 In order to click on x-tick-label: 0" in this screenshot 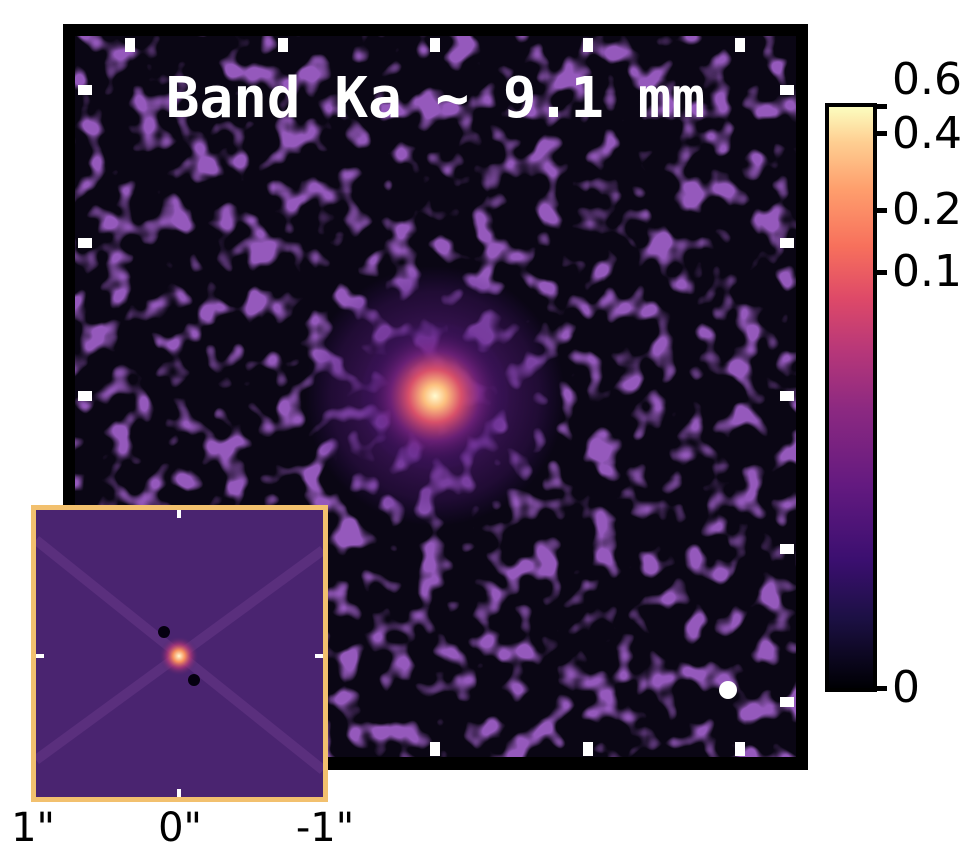, I will do `click(180, 828)`.